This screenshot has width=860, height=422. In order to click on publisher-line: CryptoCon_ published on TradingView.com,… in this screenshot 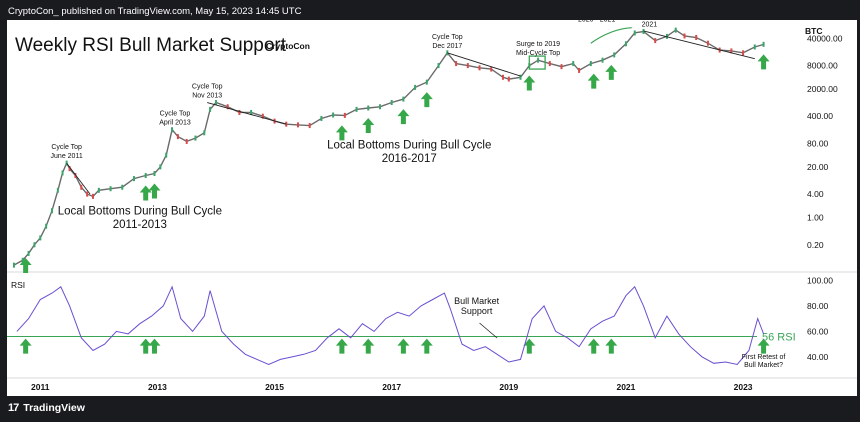, I will do `click(155, 11)`.